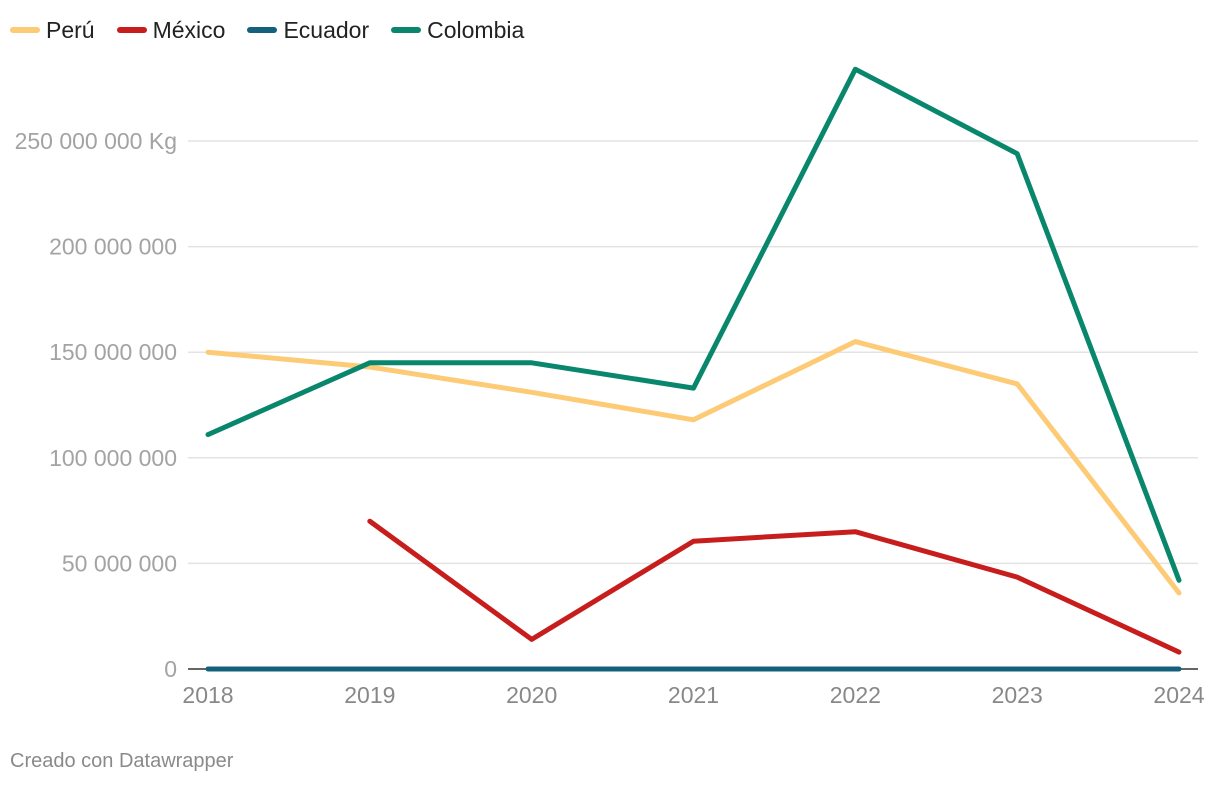 The image size is (1220, 786). What do you see at coordinates (855, 695) in the screenshot?
I see `x-tick-label: 2022` at bounding box center [855, 695].